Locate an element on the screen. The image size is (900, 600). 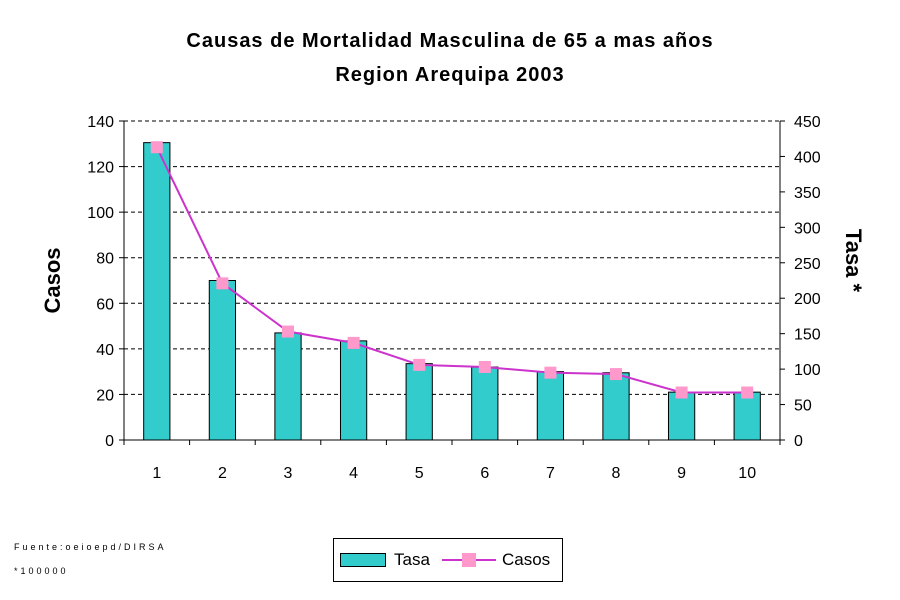
x-tick-label: 3 is located at coordinates (288, 473).